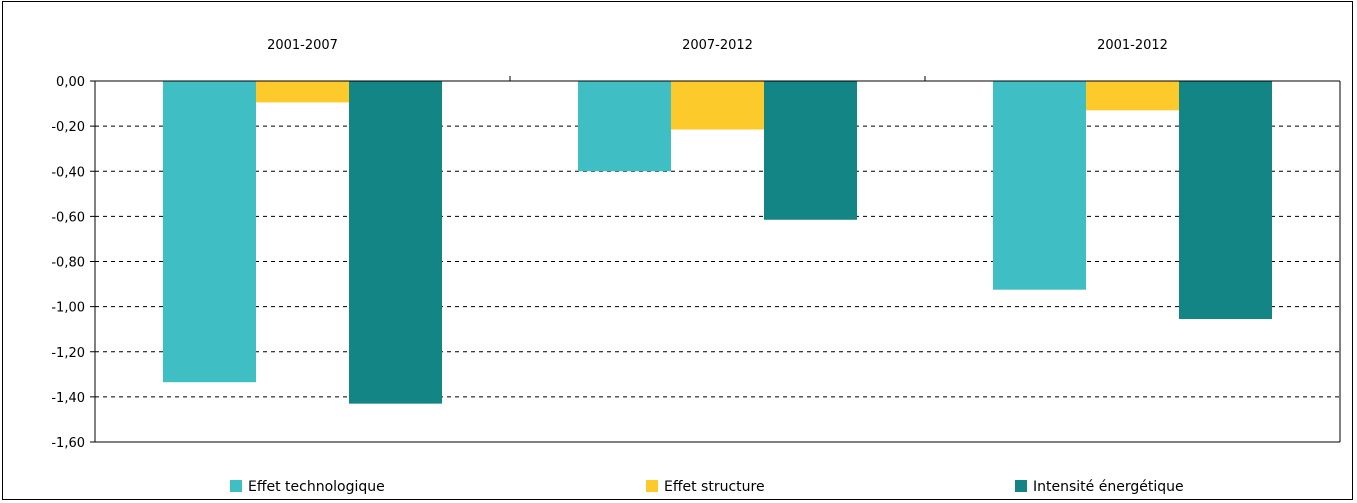  I want to click on legend-entry: Effet technologique, so click(316, 487).